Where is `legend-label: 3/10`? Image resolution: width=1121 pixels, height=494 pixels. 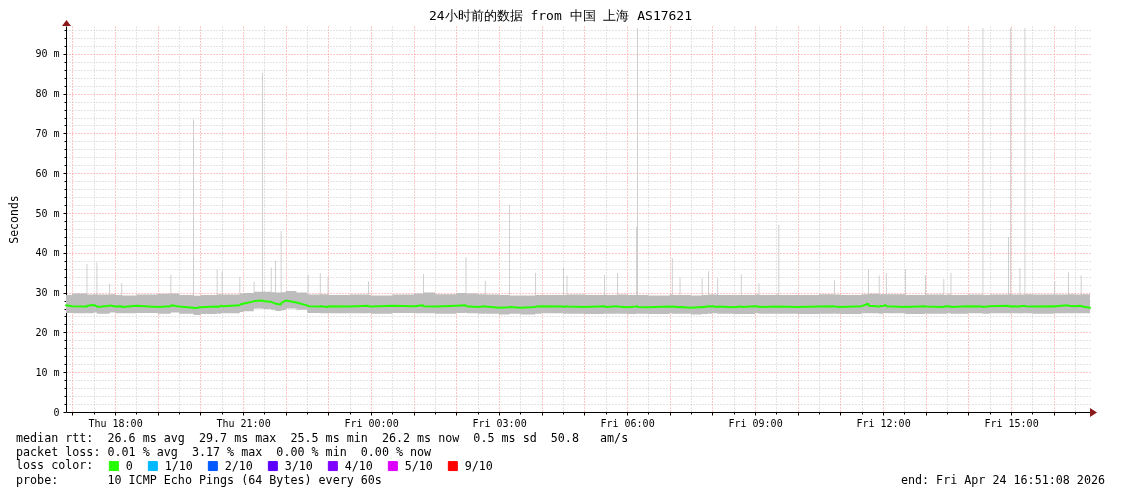 legend-label: 3/10 is located at coordinates (298, 466).